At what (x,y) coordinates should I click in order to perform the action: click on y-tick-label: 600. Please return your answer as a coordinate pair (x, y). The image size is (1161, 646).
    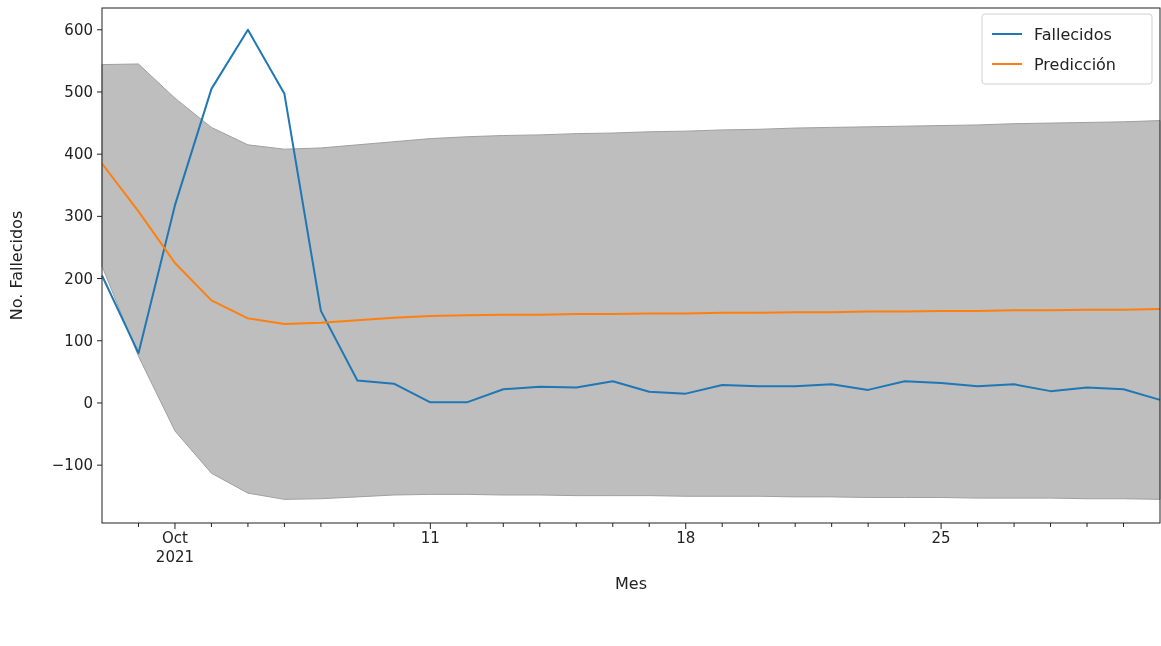
    Looking at the image, I should click on (78, 29).